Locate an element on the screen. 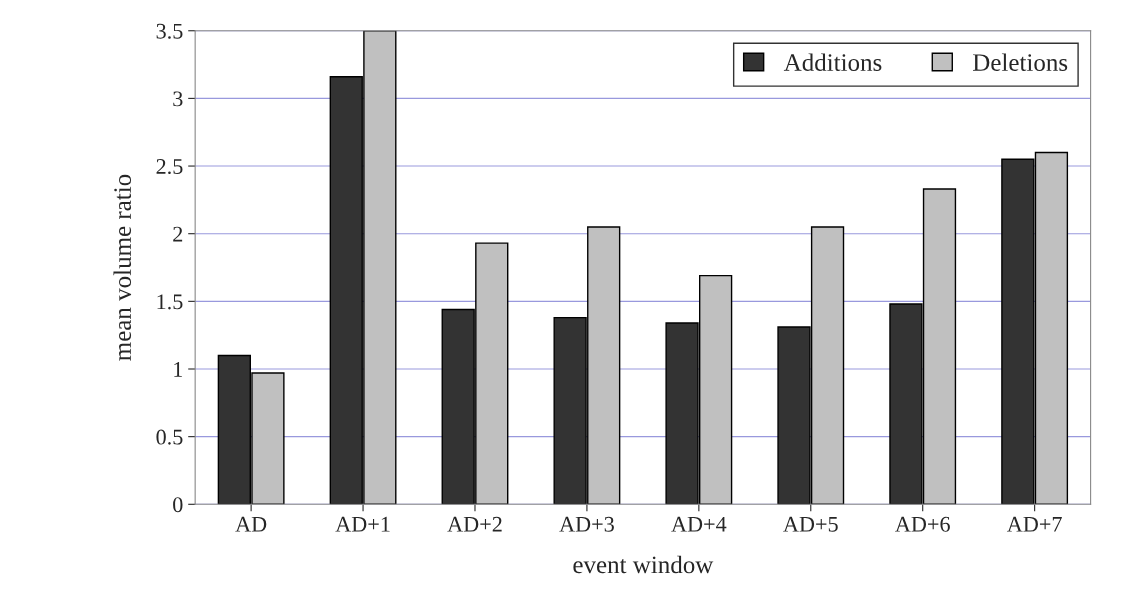 This screenshot has width=1148, height=615. y-tick-label: 3 is located at coordinates (178, 99).